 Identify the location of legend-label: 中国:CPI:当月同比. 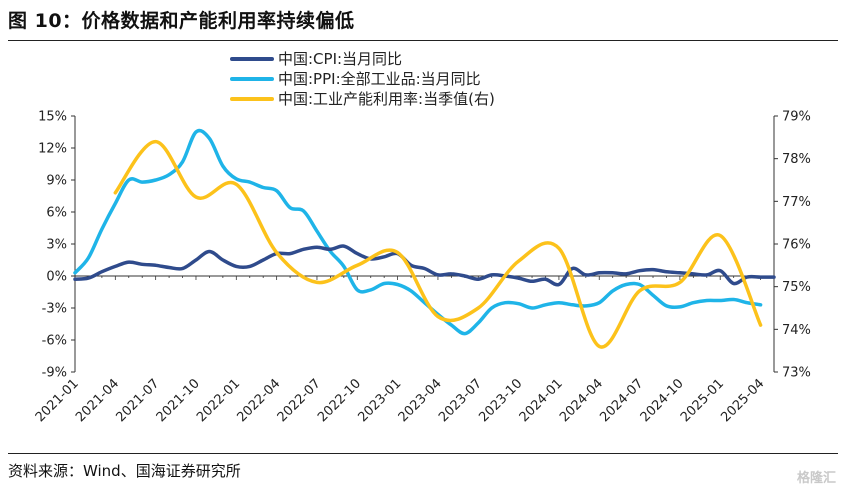
(340, 59).